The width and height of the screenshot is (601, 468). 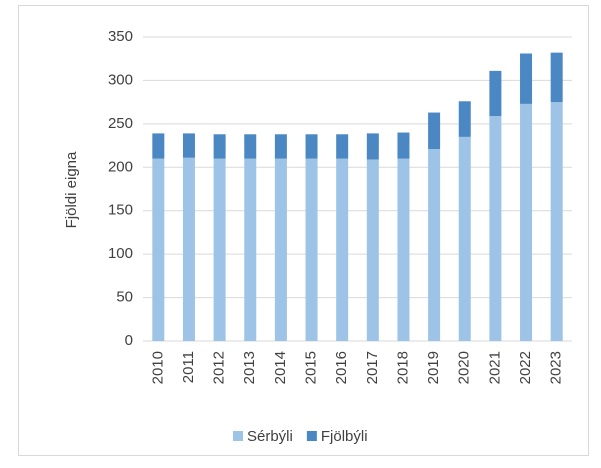 I want to click on x-tick-label: 2013, so click(x=249, y=367).